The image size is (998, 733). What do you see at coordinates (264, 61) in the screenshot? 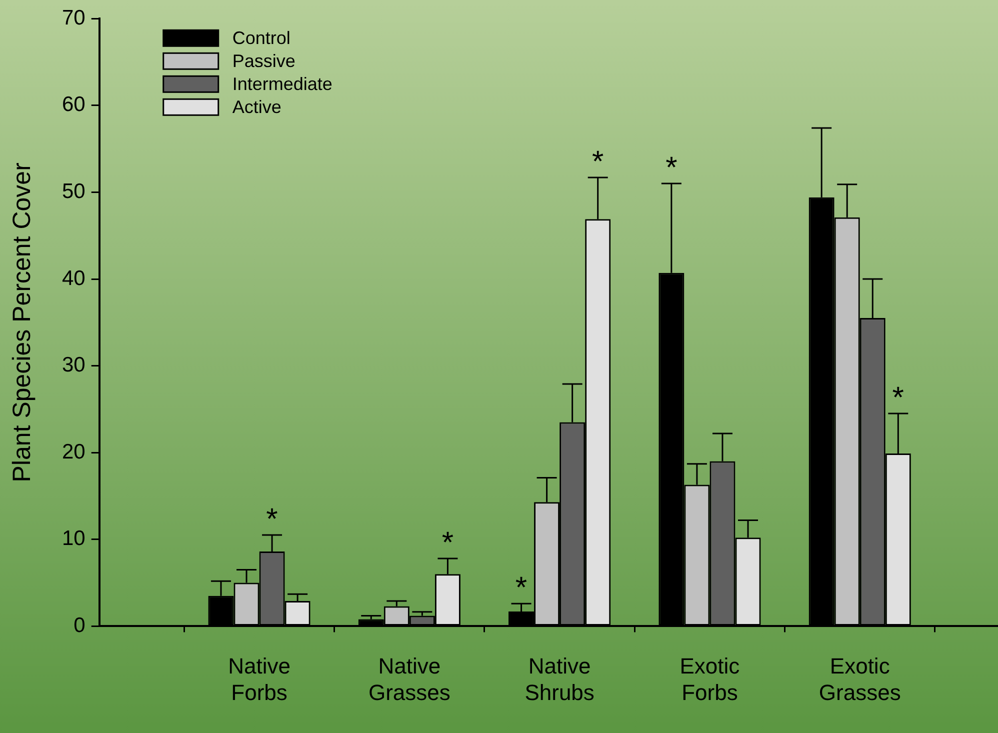
I see `legend-label: Passive` at bounding box center [264, 61].